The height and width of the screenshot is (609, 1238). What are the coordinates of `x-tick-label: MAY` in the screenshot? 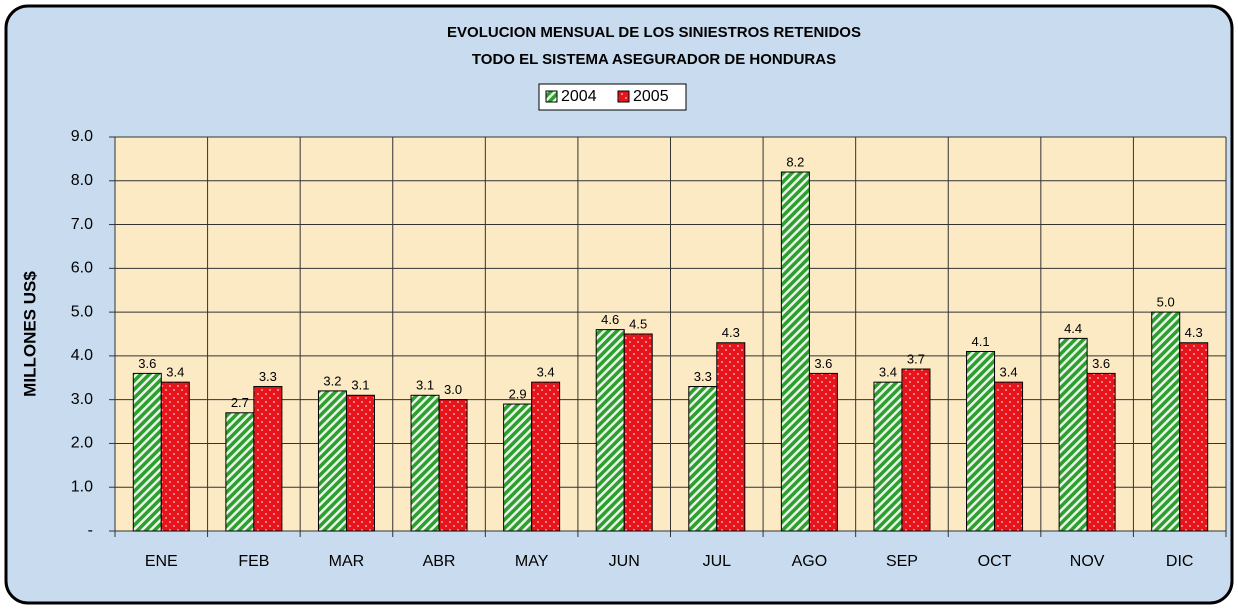 It's located at (532, 561).